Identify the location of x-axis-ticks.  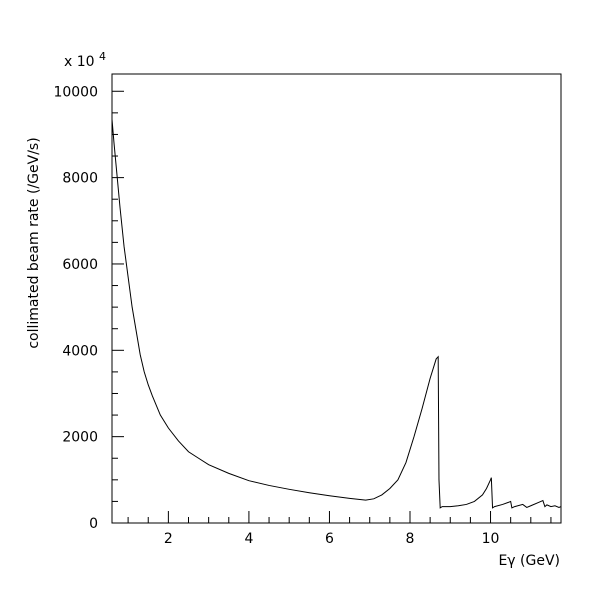
(339, 517).